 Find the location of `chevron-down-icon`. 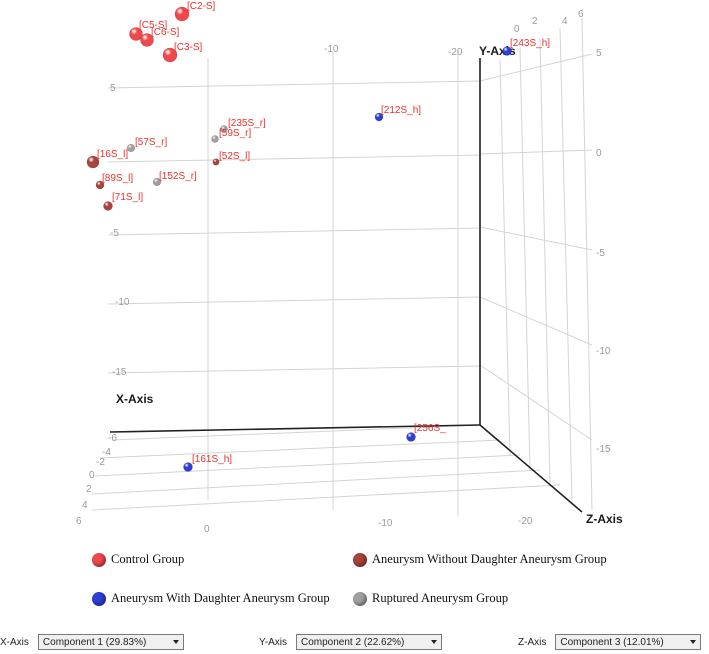

chevron-down-icon is located at coordinates (433, 642).